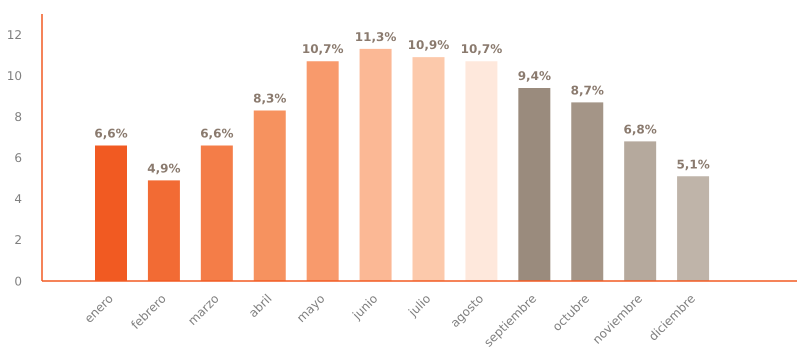  I want to click on data-label: 8,7%, so click(587, 90).